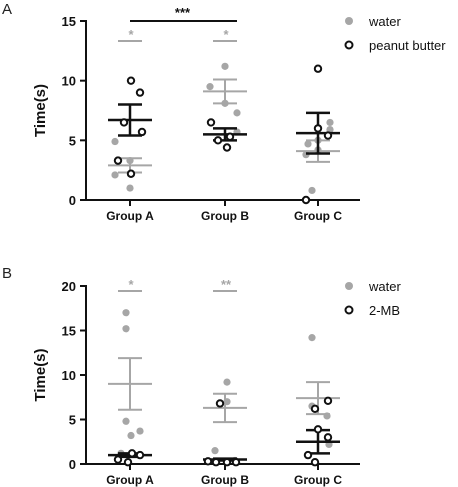  What do you see at coordinates (384, 310) in the screenshot?
I see `legend-label: 2-MB` at bounding box center [384, 310].